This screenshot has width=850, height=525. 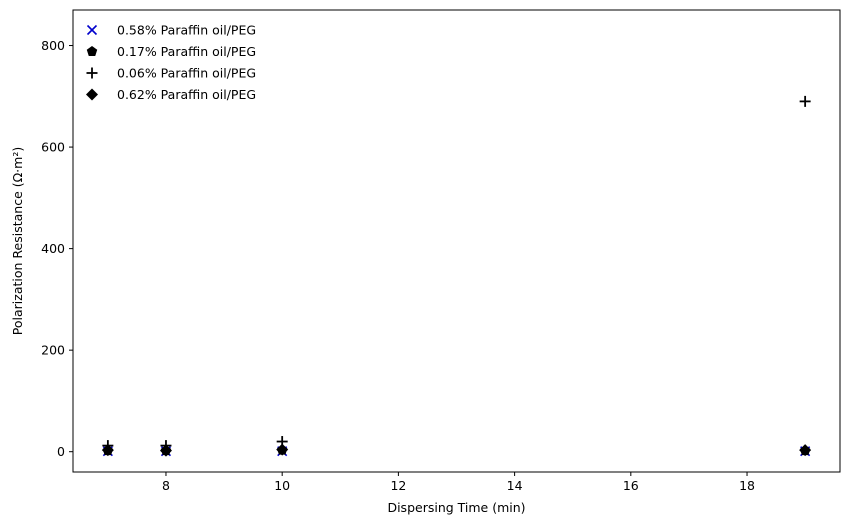 What do you see at coordinates (747, 485) in the screenshot?
I see `x-tick-label: 18` at bounding box center [747, 485].